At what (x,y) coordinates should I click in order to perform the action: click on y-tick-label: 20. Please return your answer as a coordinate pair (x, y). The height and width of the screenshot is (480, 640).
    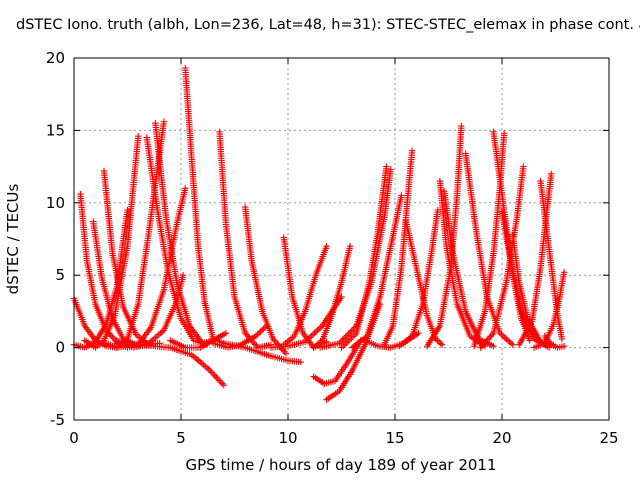
    Looking at the image, I should click on (55, 58).